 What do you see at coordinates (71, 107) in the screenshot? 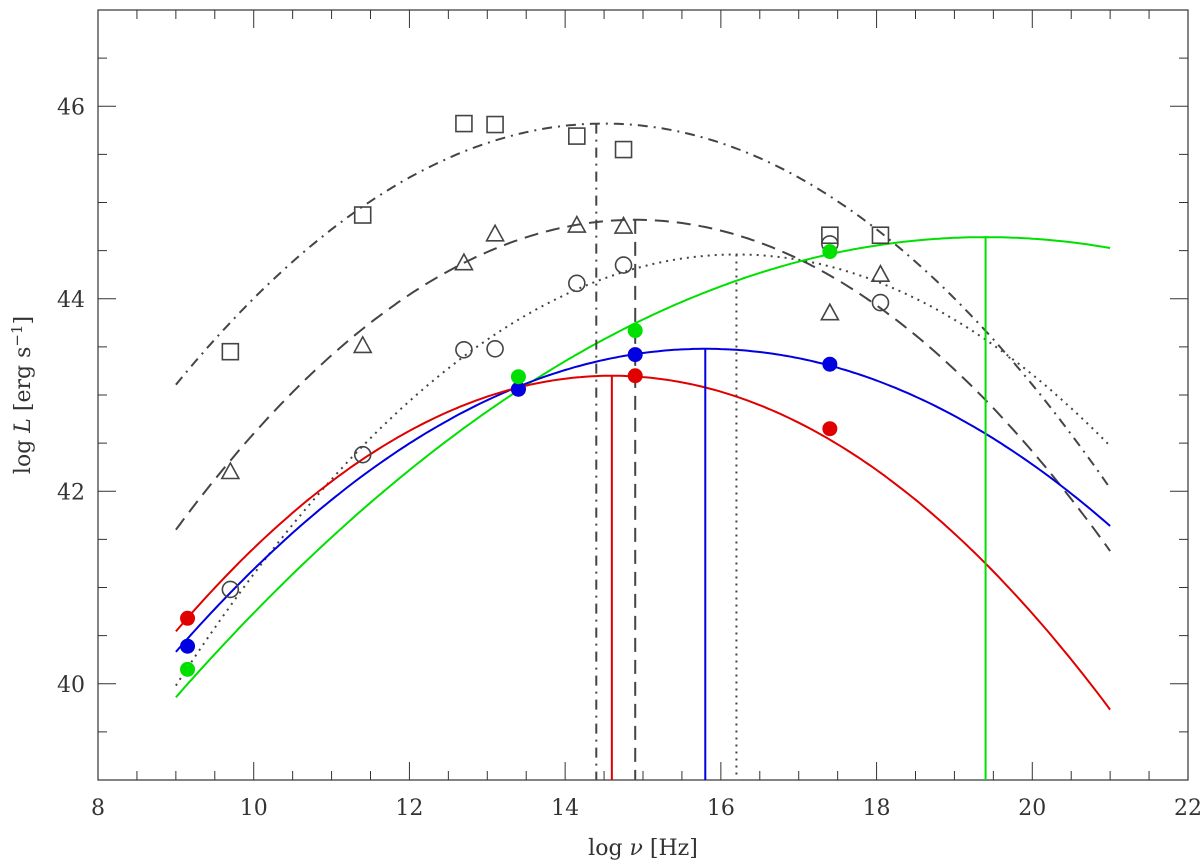
I see `y-tick-label: 46` at bounding box center [71, 107].